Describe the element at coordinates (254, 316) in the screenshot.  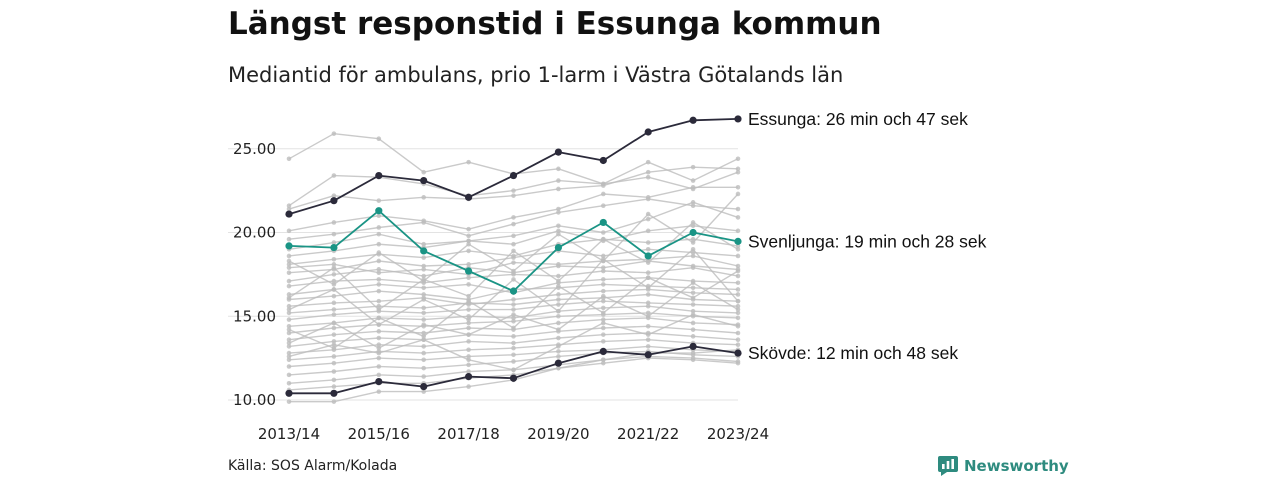
I see `y-tick-label: 15.00` at that location.